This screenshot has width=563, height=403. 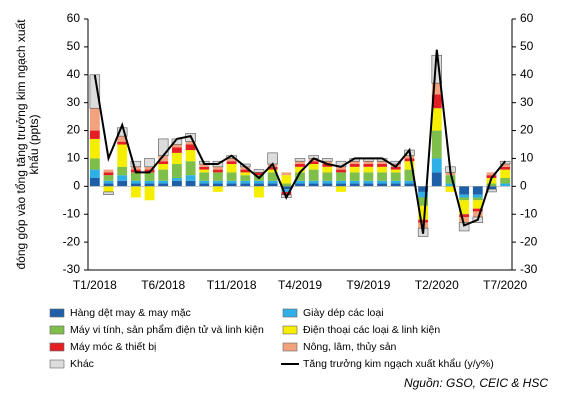 I want to click on y2-tick-label: 20, so click(x=527, y=130).